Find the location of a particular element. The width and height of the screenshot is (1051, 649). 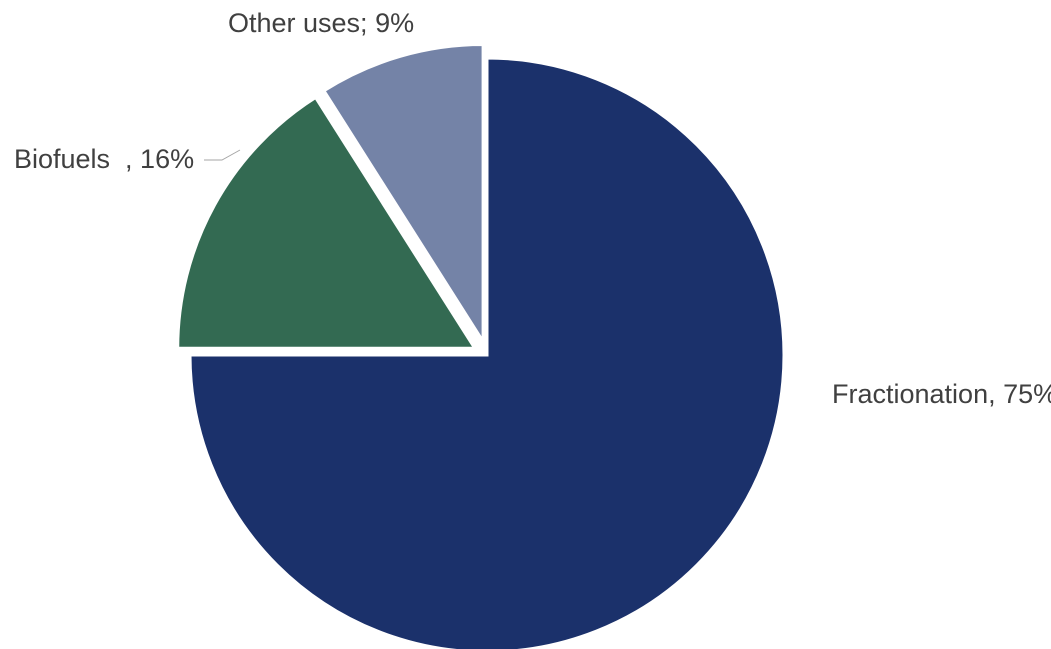

leader-lines is located at coordinates (222, 155).